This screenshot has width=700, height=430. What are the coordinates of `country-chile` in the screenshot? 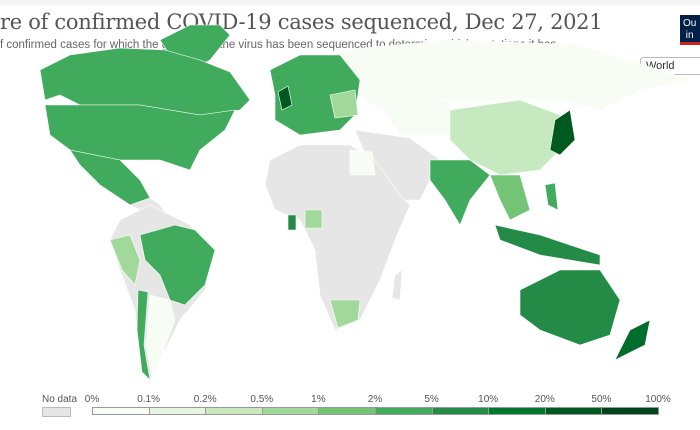 It's located at (143, 335).